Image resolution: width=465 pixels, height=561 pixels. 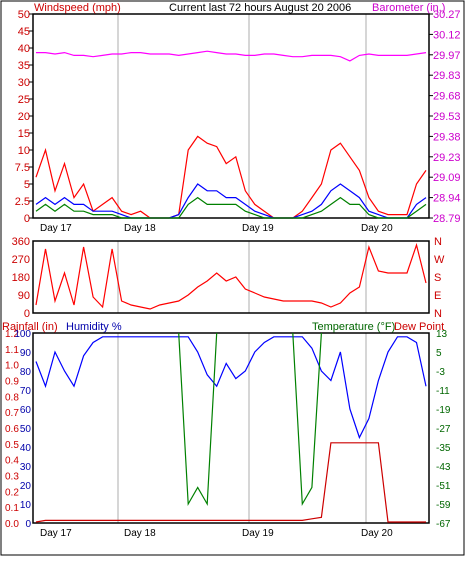 I want to click on wind-direction-line, so click(x=231, y=276).